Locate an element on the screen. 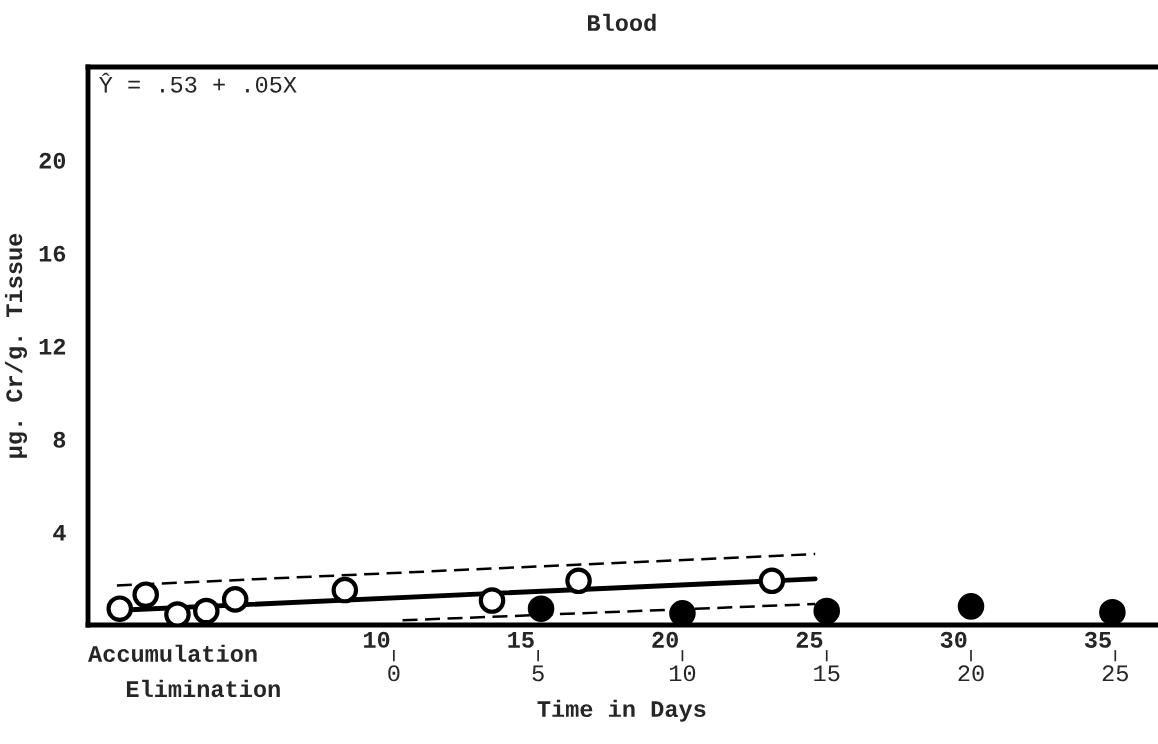 This screenshot has height=744, width=1158. x2-tick-label: 20 is located at coordinates (971, 673).